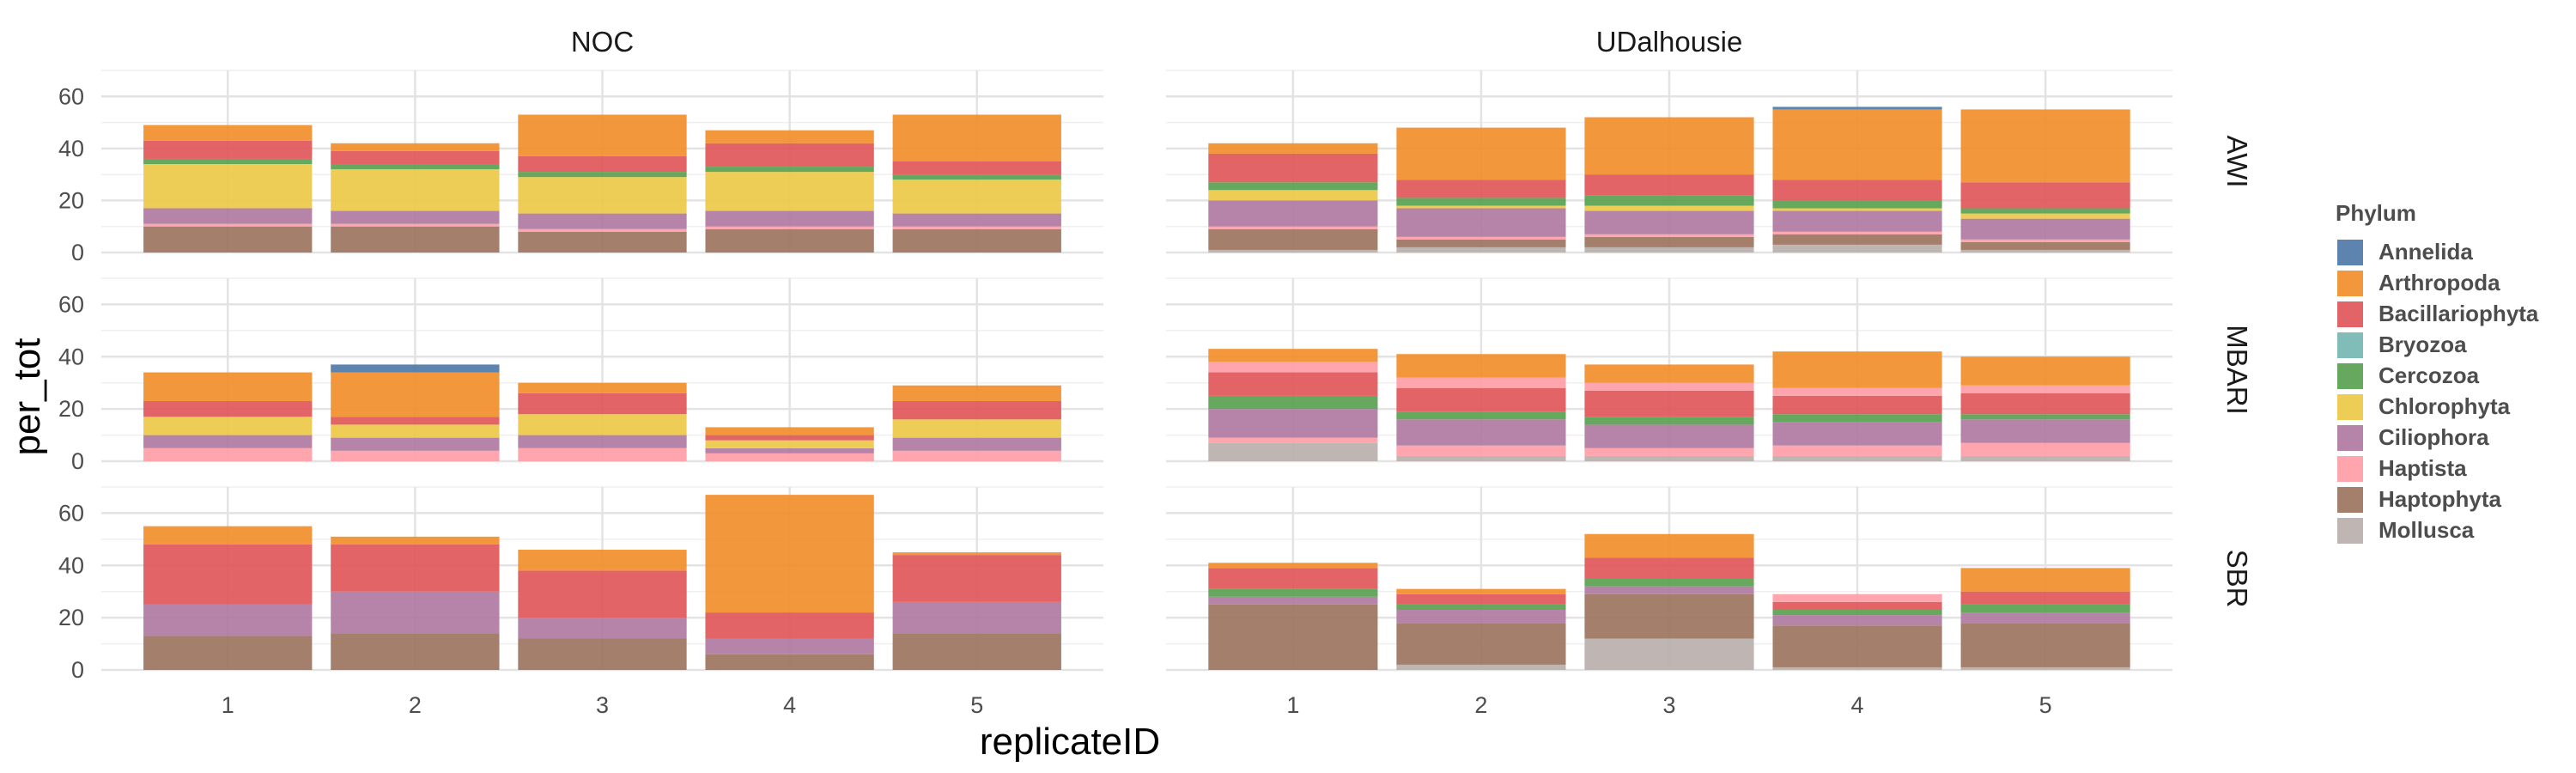  Describe the element at coordinates (71, 304) in the screenshot. I see `y-tick-label: 60` at that location.